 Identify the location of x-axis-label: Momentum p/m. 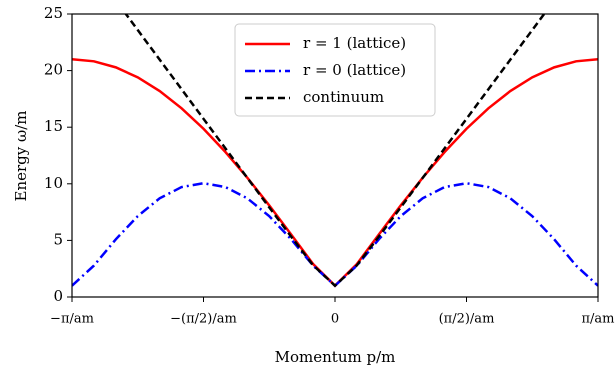
(335, 357).